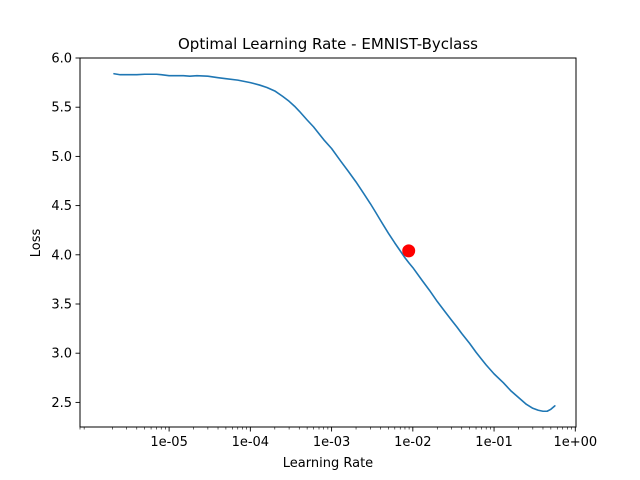 The image size is (640, 480). What do you see at coordinates (413, 442) in the screenshot?
I see `x-tick-label: 1e-02` at bounding box center [413, 442].